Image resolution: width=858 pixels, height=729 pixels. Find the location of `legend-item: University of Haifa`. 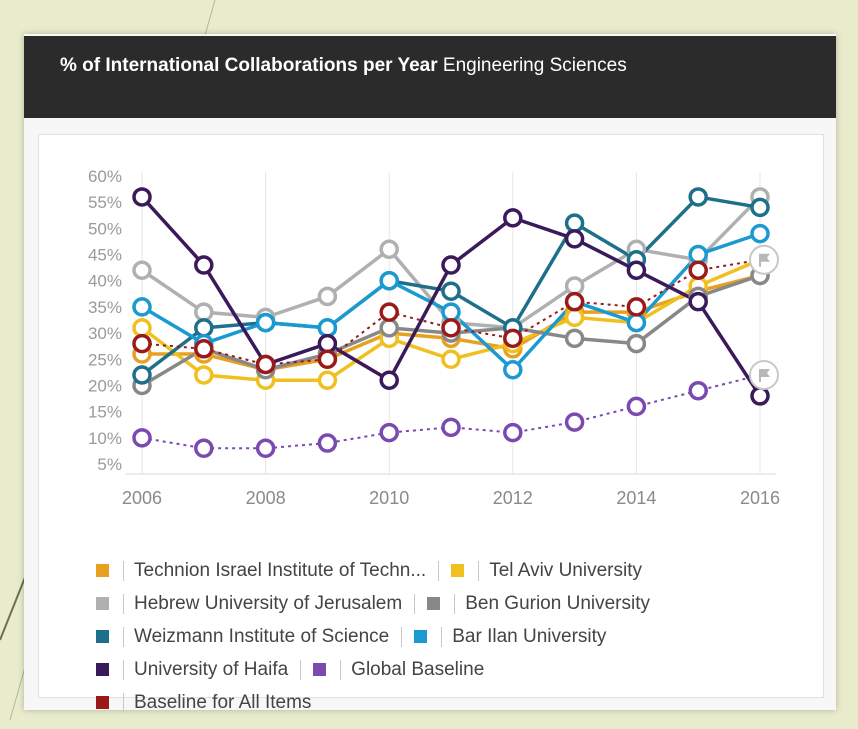

legend-item: University of Haifa is located at coordinates (192, 670).